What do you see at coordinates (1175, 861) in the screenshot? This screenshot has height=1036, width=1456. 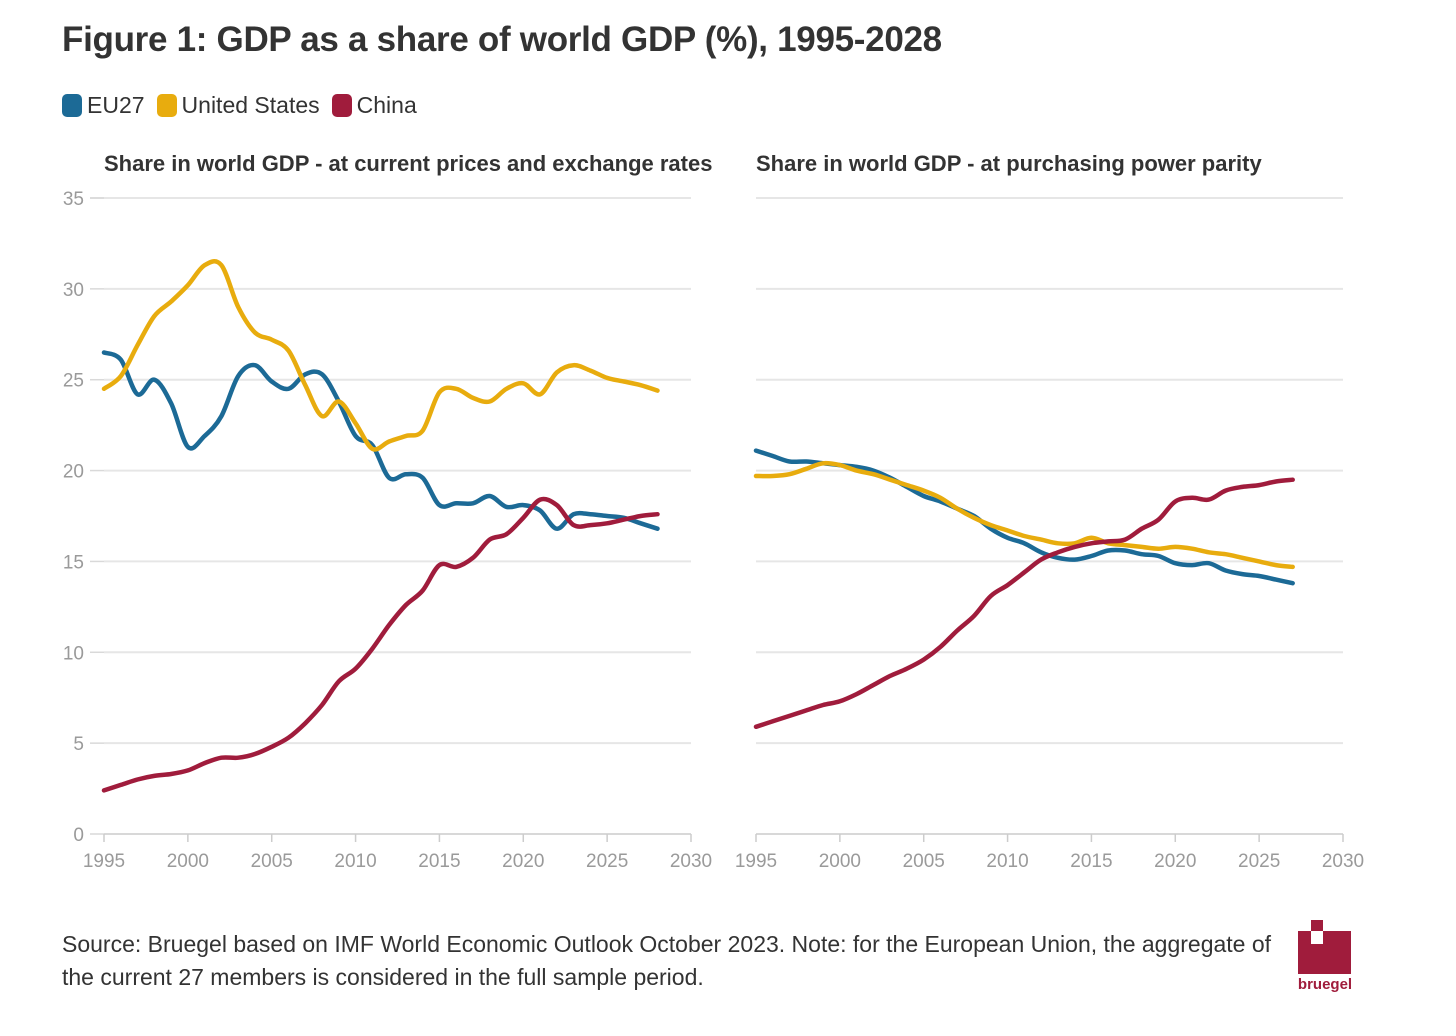 I see `x-tick-label-ppp-2020: 2020` at bounding box center [1175, 861].